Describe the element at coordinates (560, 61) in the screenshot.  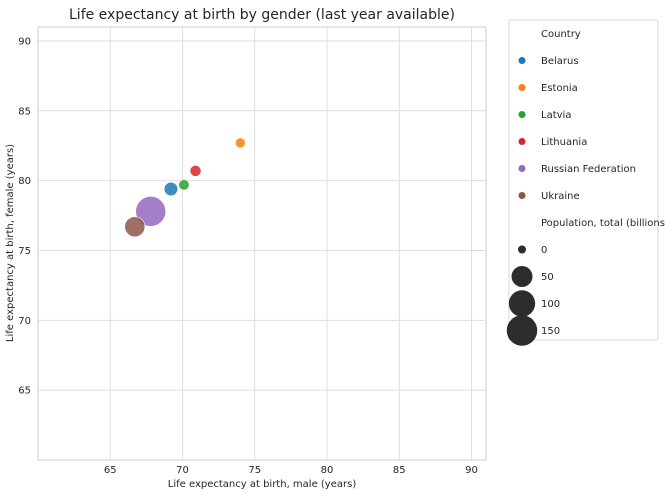
I see `legend-entry: Belarus` at that location.